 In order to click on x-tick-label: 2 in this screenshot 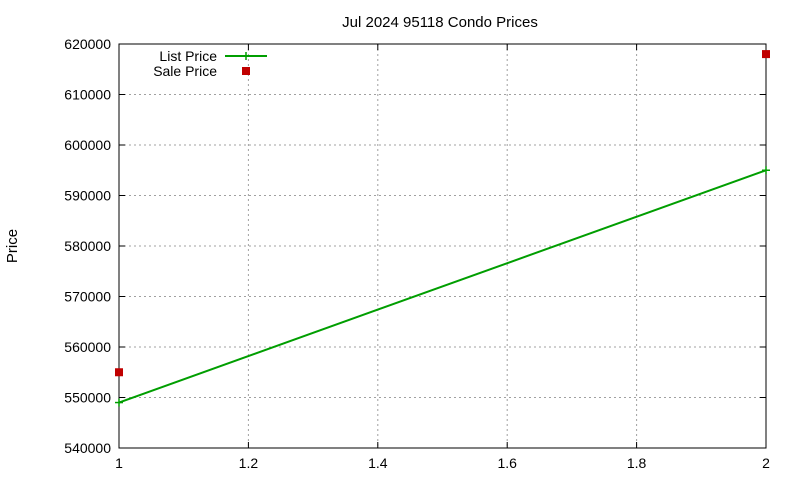, I will do `click(766, 463)`.